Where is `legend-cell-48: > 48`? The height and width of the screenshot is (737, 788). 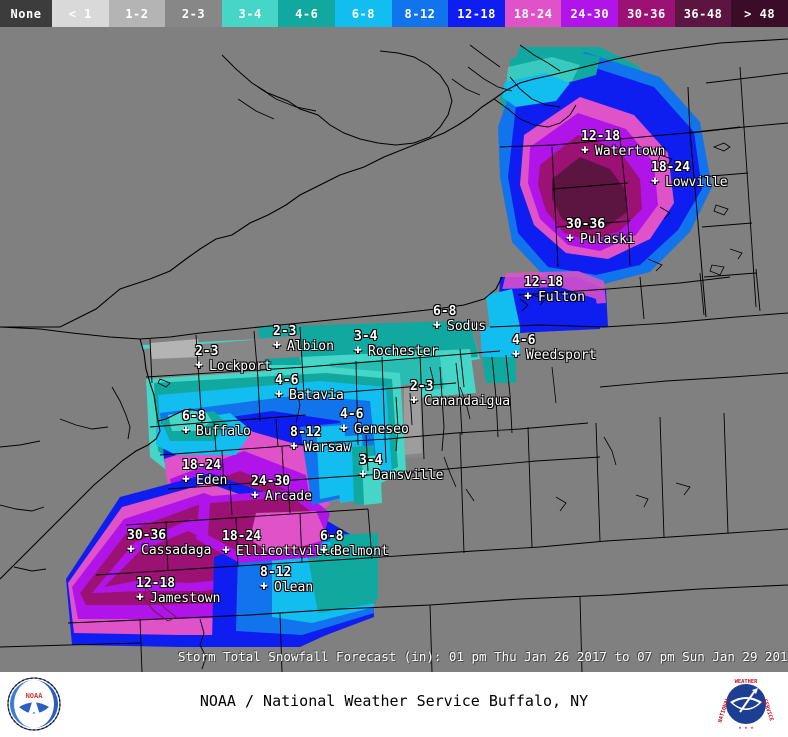
legend-cell-48: > 48 is located at coordinates (759, 13).